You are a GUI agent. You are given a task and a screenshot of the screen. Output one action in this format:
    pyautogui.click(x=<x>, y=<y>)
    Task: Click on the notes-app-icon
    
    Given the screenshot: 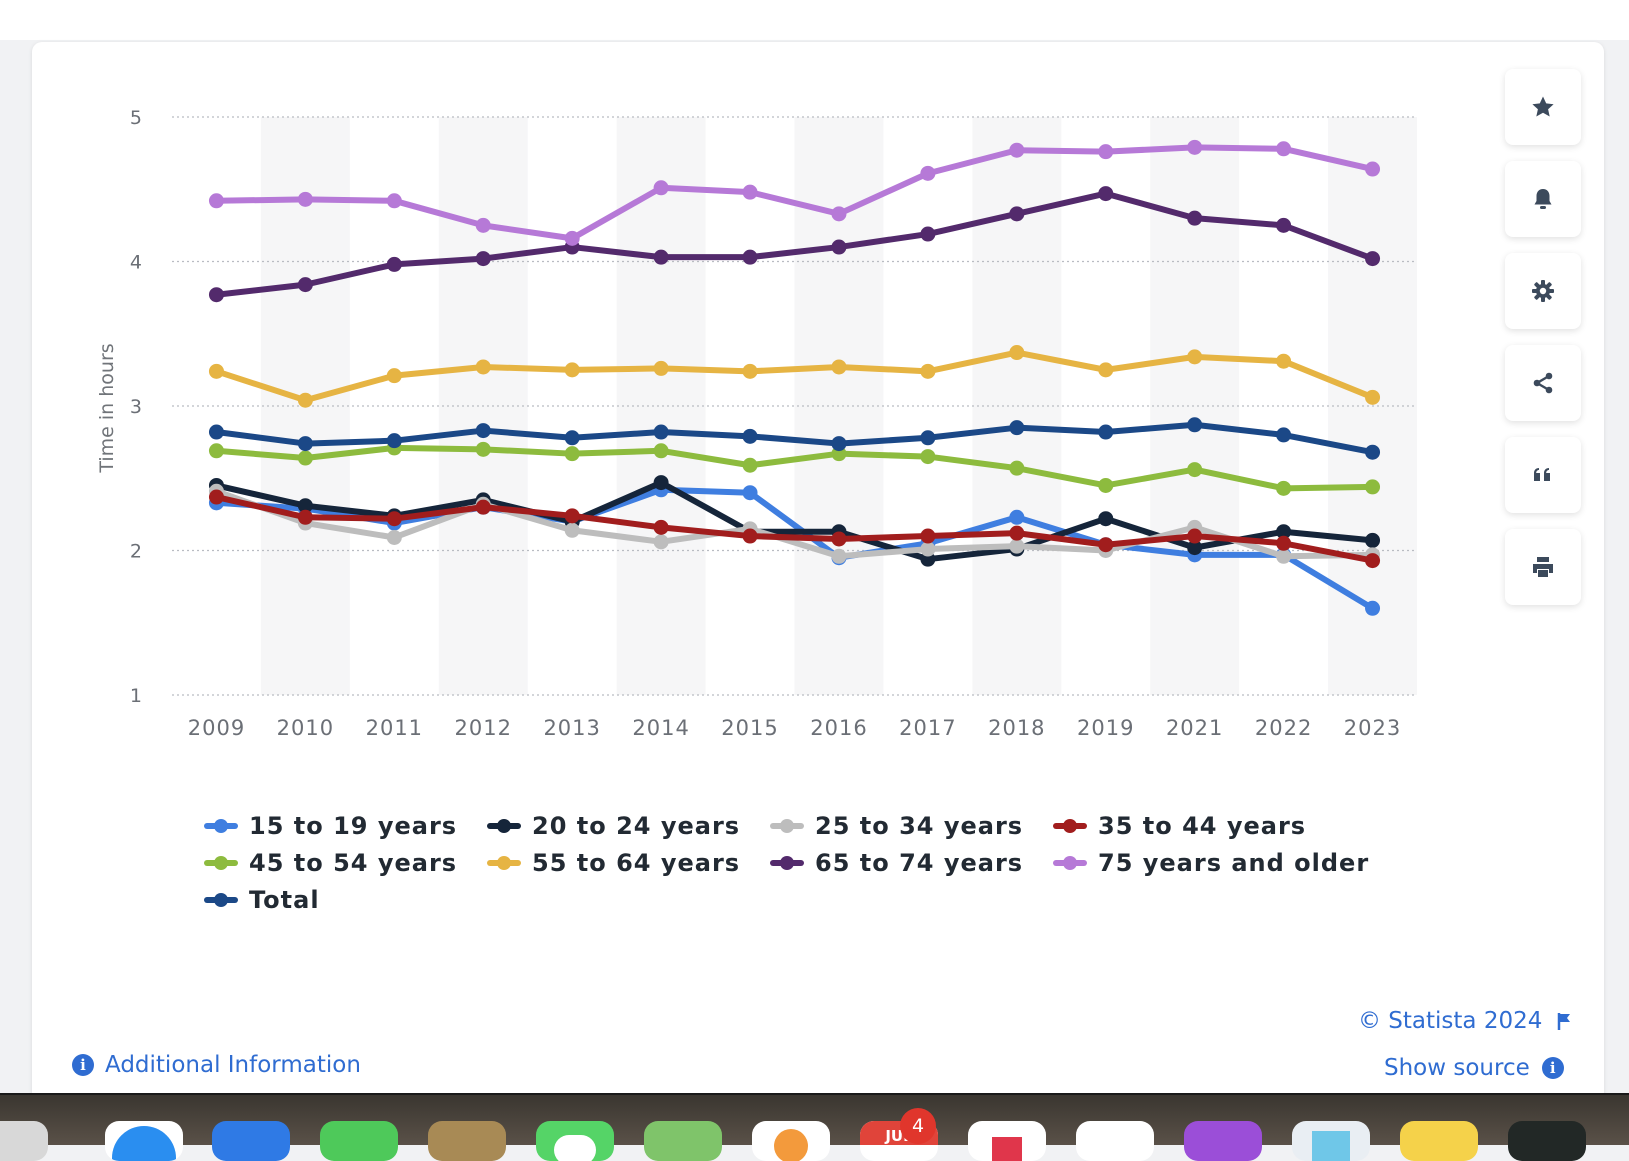 What is the action you would take?
    pyautogui.click(x=467, y=1141)
    